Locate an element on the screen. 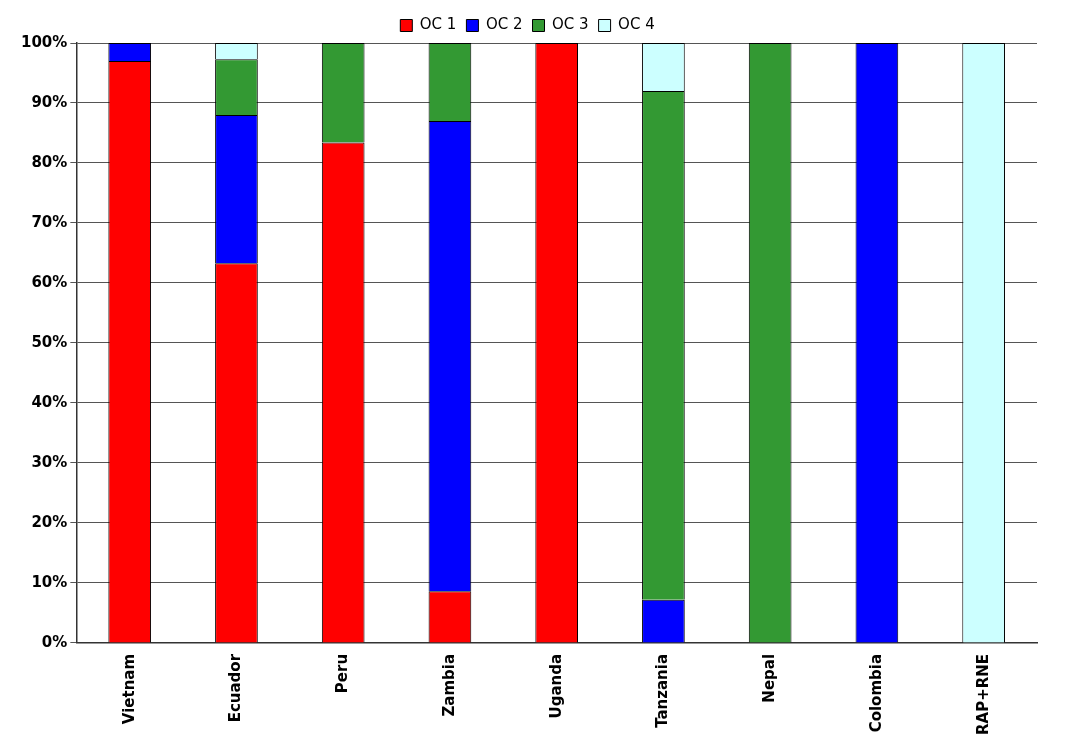 The height and width of the screenshot is (746, 1065). x-tick-label: Ecuador is located at coordinates (235, 688).